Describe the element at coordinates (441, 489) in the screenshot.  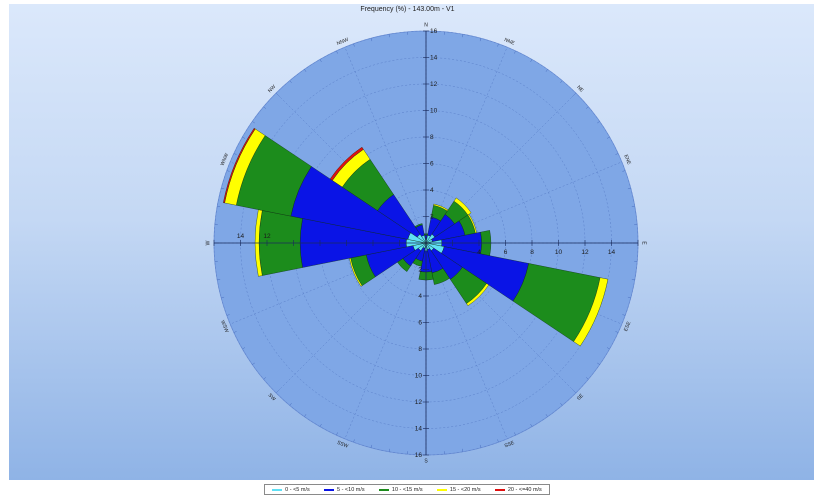
I see `legend-swatch-s4` at that location.